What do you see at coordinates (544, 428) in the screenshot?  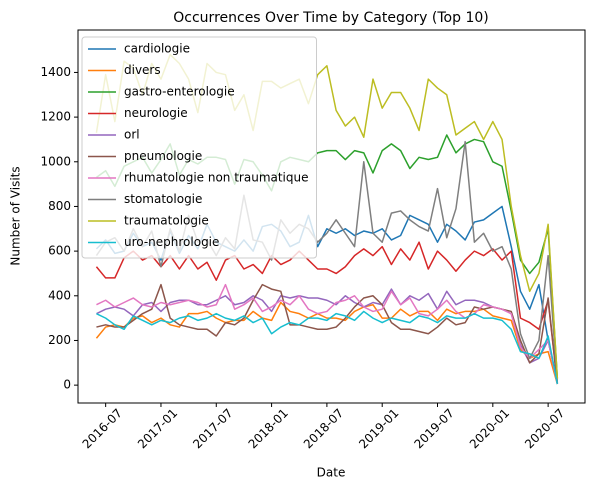 I see `x-tick-label: 2020-07` at bounding box center [544, 428].